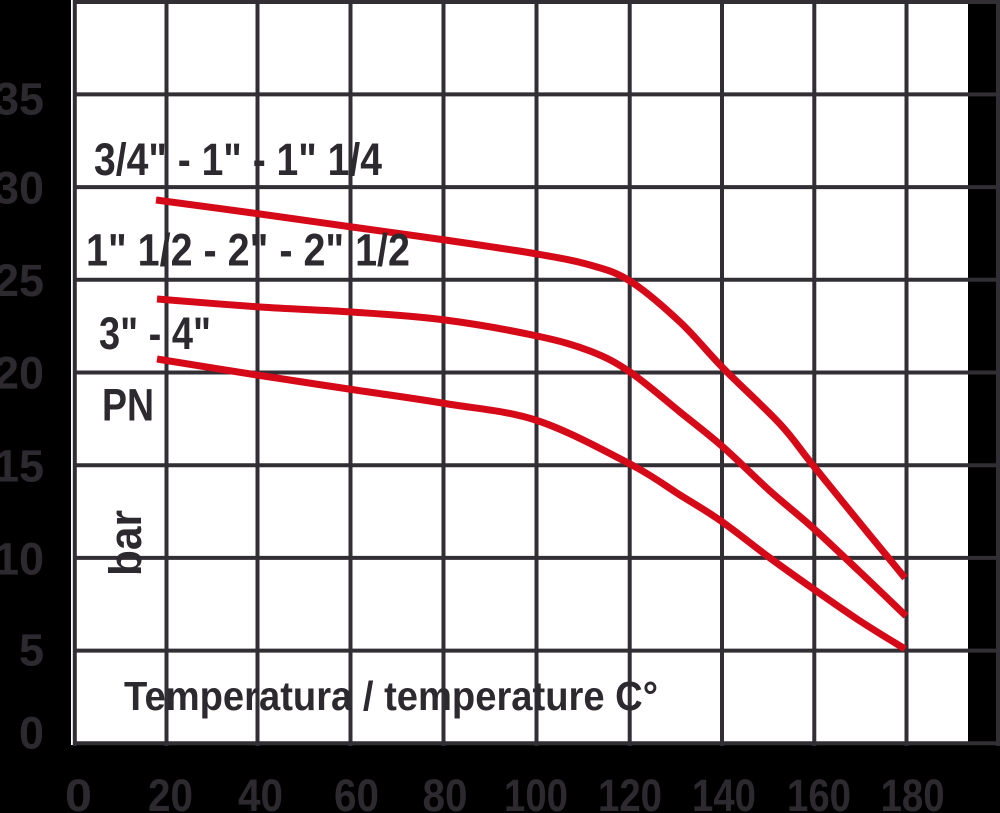 Image resolution: width=1000 pixels, height=813 pixels. I want to click on svg-text: 3" - 4", so click(155, 333).